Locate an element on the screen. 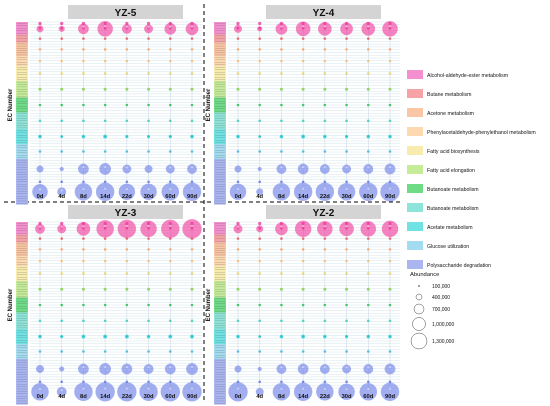 The image size is (550, 406). panel-title: YZ-4 is located at coordinates (324, 13).